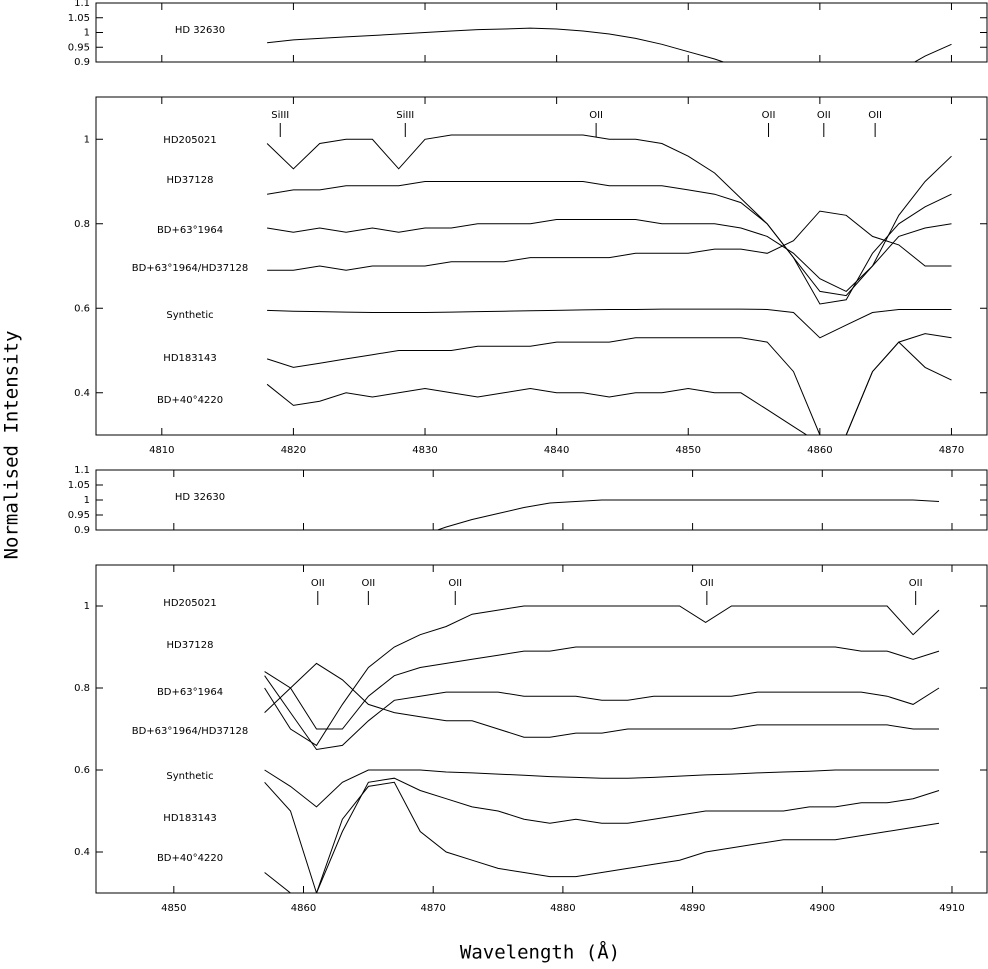  Describe the element at coordinates (556, 450) in the screenshot. I see `x-tick-label: 4840` at that location.